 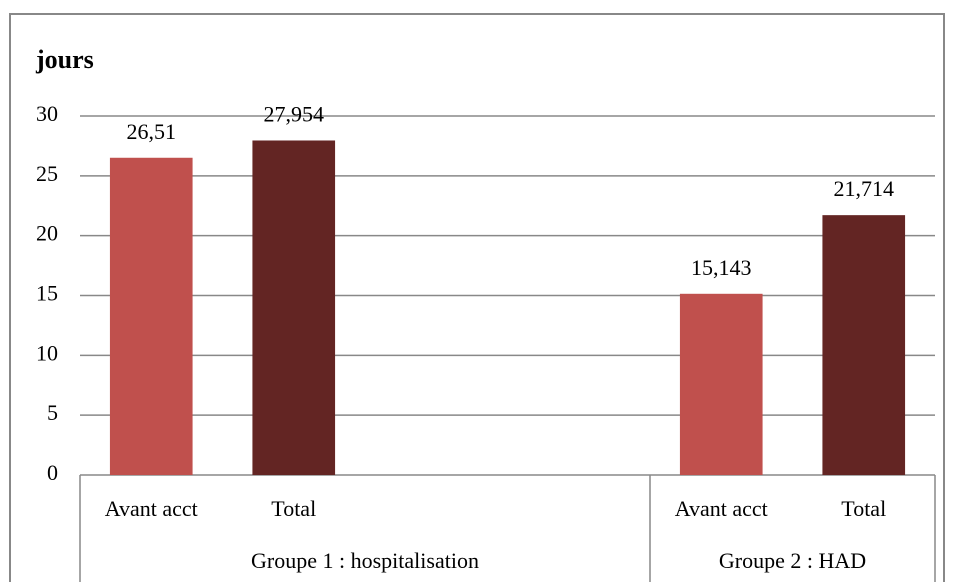 What do you see at coordinates (47, 113) in the screenshot?
I see `y-tick-label: 30` at bounding box center [47, 113].